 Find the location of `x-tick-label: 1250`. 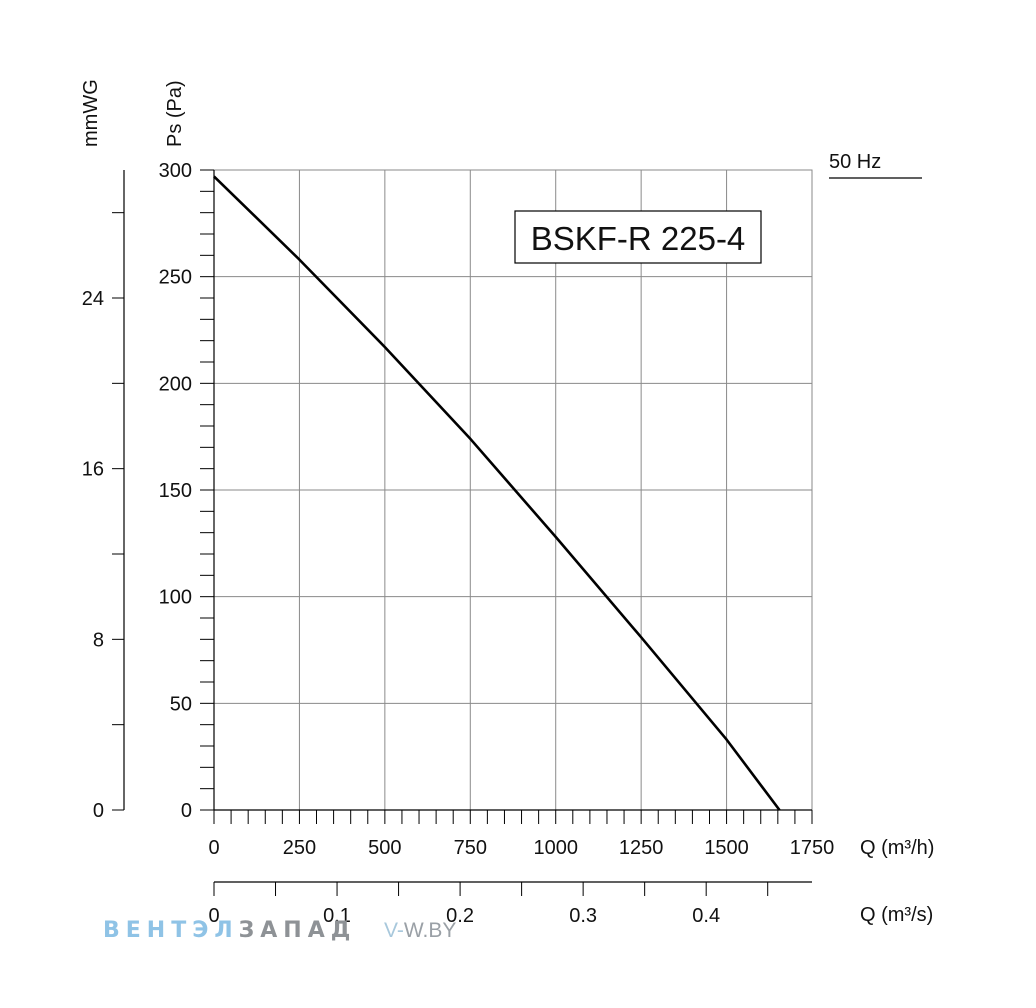

x-tick-label: 1250 is located at coordinates (641, 848).